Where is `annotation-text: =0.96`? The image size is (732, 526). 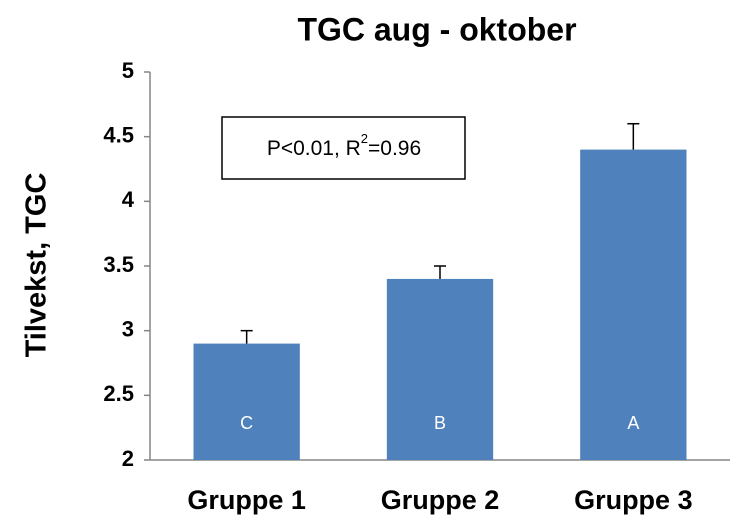 annotation-text: =0.96 is located at coordinates (394, 148).